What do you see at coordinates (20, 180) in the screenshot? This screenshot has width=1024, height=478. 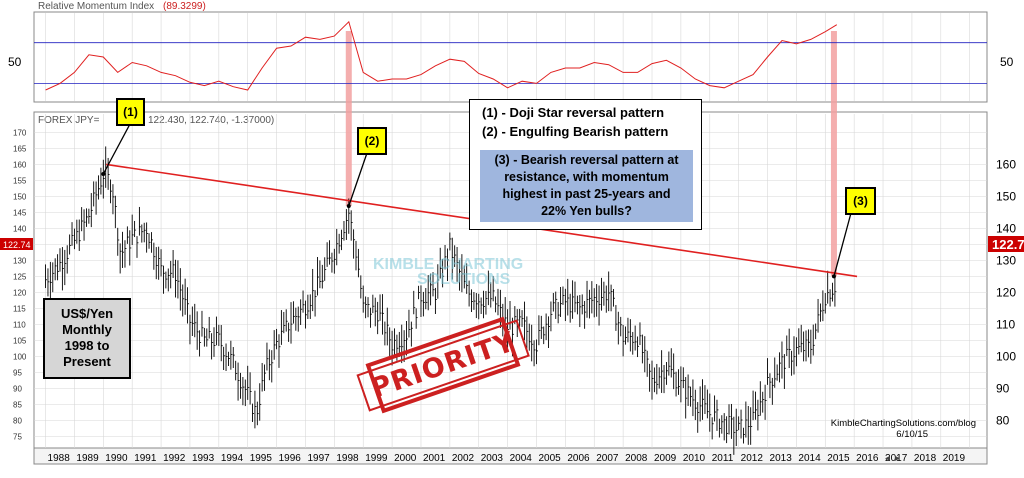 I see `y-left-tick: 155` at bounding box center [20, 180].